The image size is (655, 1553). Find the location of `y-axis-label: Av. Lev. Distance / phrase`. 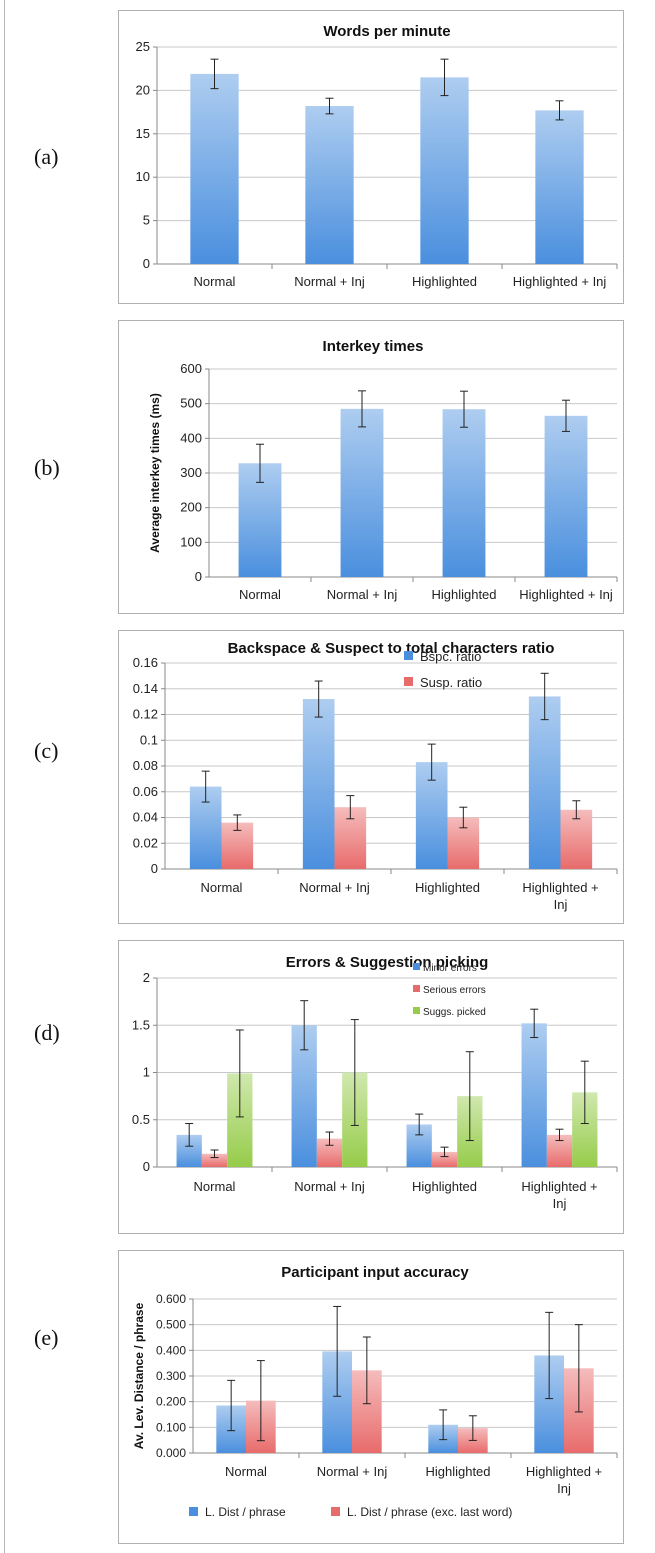

y-axis-label: Av. Lev. Distance / phrase is located at coordinates (139, 1375).